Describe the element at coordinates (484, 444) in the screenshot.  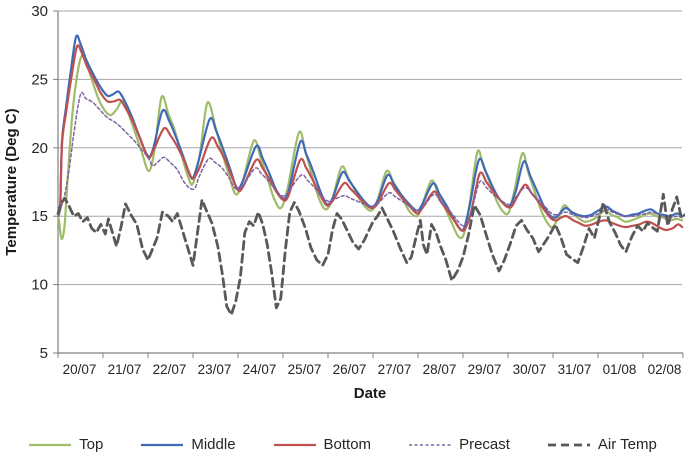
I see `legend-label-precast: Precast` at that location.